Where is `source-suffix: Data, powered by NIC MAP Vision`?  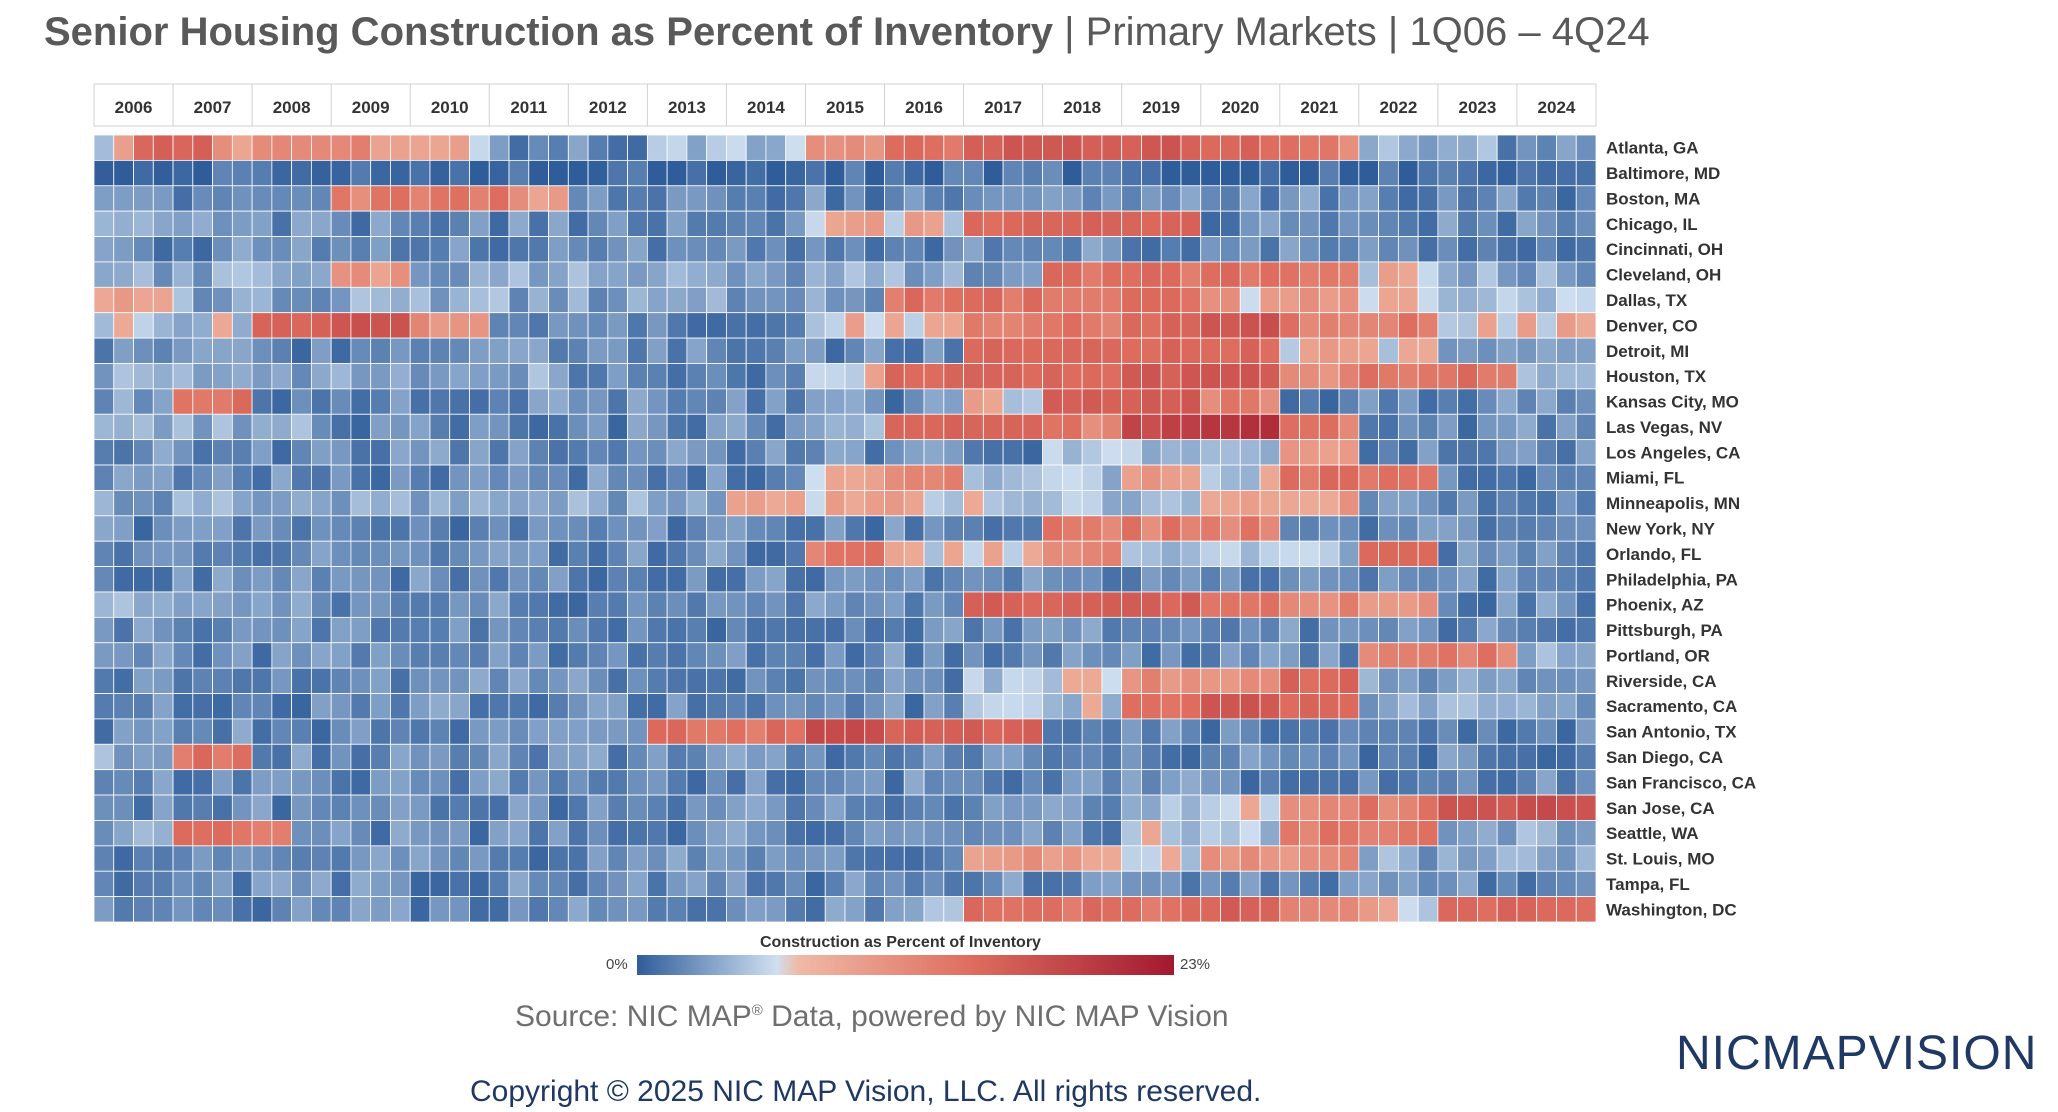
source-suffix: Data, powered by NIC MAP Vision is located at coordinates (995, 1016).